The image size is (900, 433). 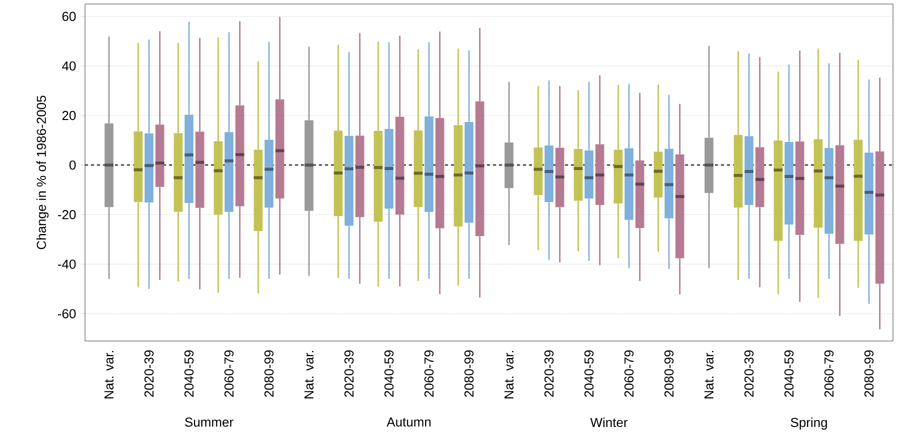 I want to click on y-tick-label: -20, so click(x=67, y=215).